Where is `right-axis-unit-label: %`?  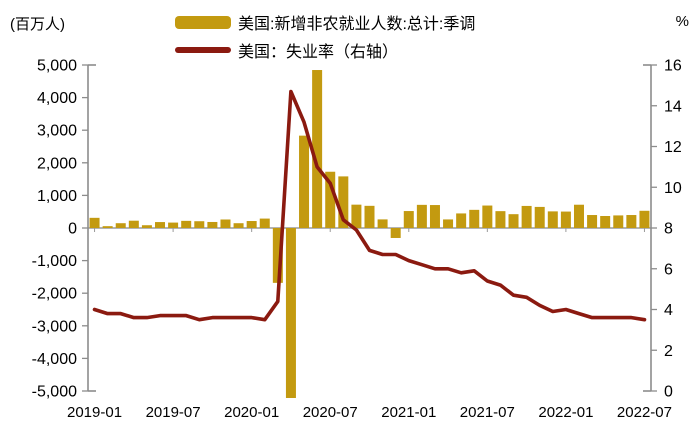 right-axis-unit-label: % is located at coordinates (682, 21).